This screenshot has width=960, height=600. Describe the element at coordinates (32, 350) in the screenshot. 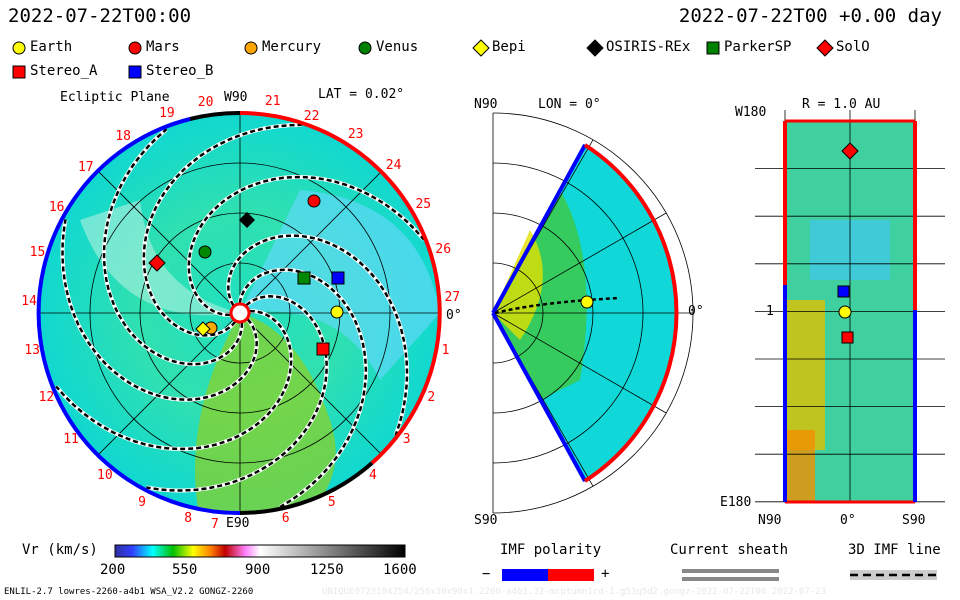

I see `ecliptic-tick-label: 13` at that location.